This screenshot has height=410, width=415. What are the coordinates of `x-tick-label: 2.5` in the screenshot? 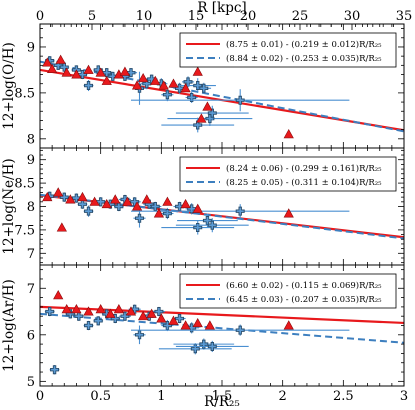 It's located at (343, 396).